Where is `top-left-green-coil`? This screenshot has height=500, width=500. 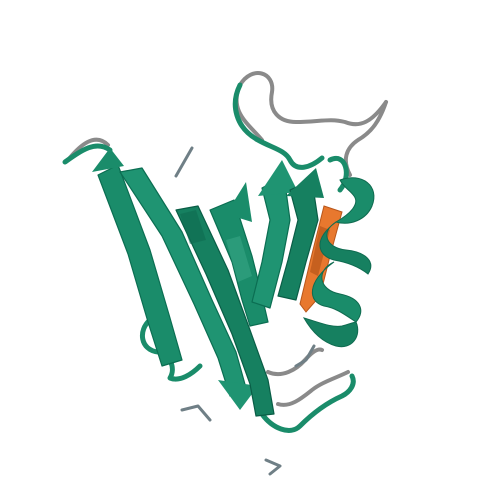
top-left-green-coil is located at coordinates (87, 154).